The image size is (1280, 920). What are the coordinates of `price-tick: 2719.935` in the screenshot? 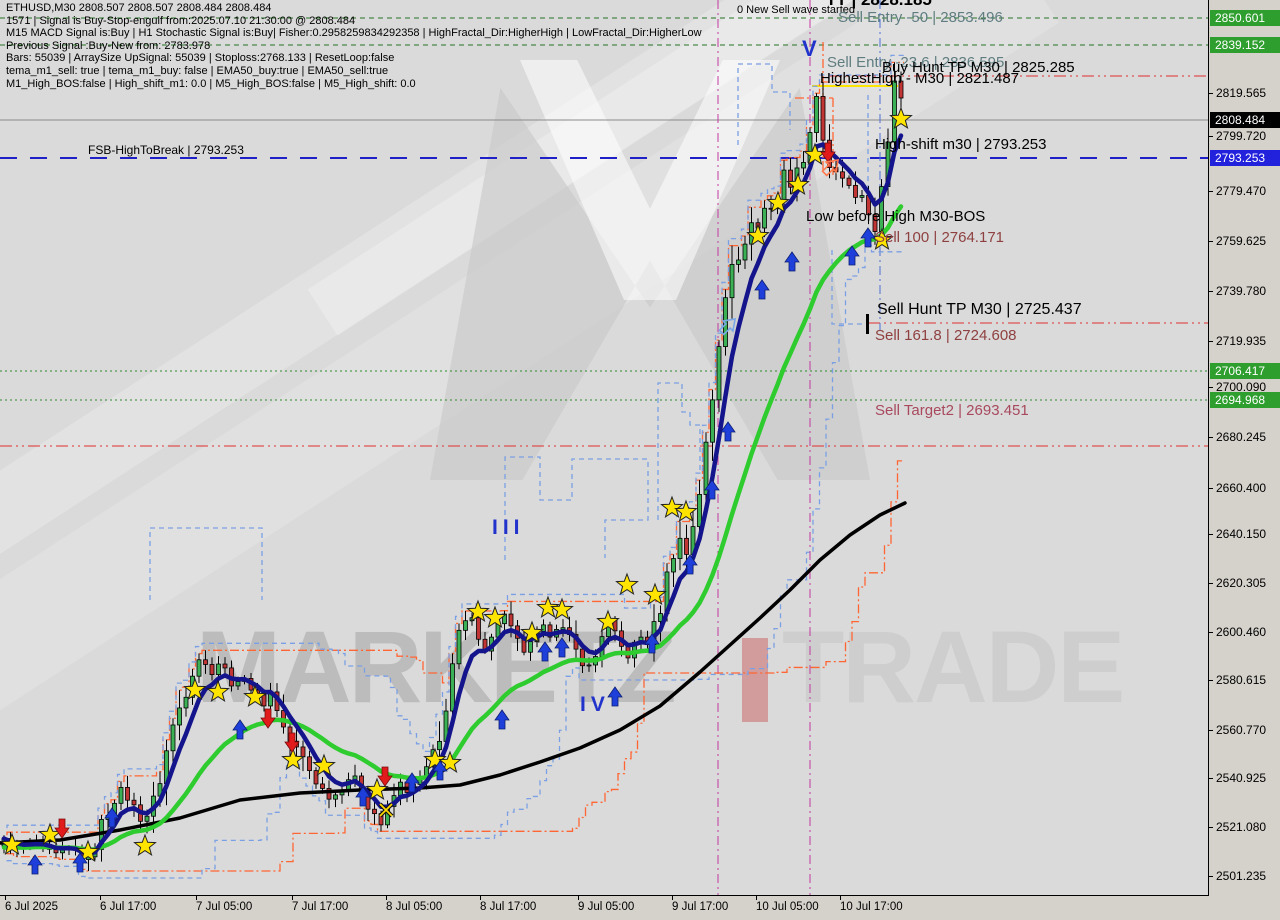 It's located at (1236, 341).